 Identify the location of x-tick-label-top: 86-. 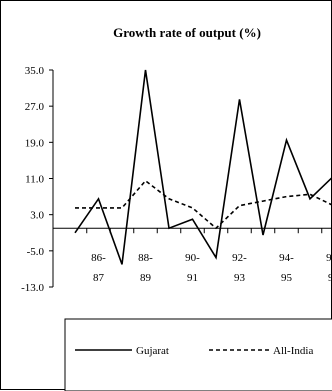
(98, 258).